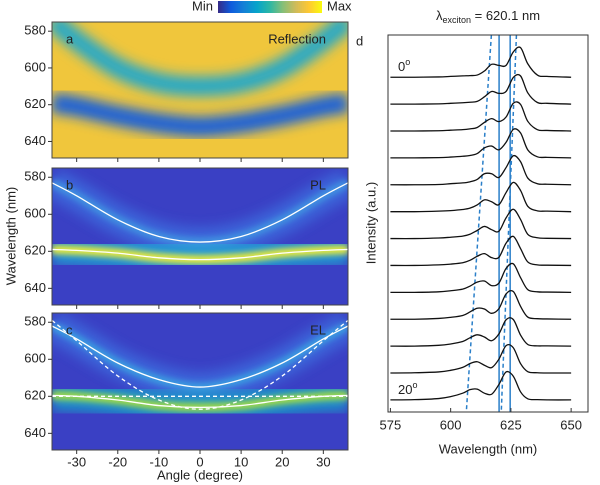 Image resolution: width=600 pixels, height=485 pixels. What do you see at coordinates (488, 448) in the screenshot?
I see `x-axis-label: Wavelength (nm)` at bounding box center [488, 448].